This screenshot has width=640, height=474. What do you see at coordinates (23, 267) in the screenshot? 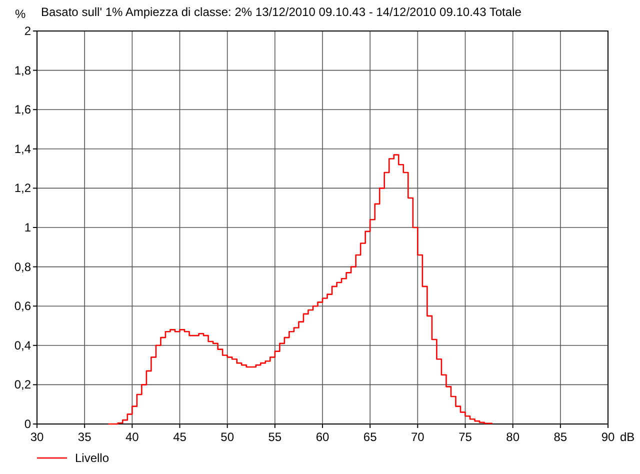
I see `y-tick-label: 0,8` at bounding box center [23, 267].